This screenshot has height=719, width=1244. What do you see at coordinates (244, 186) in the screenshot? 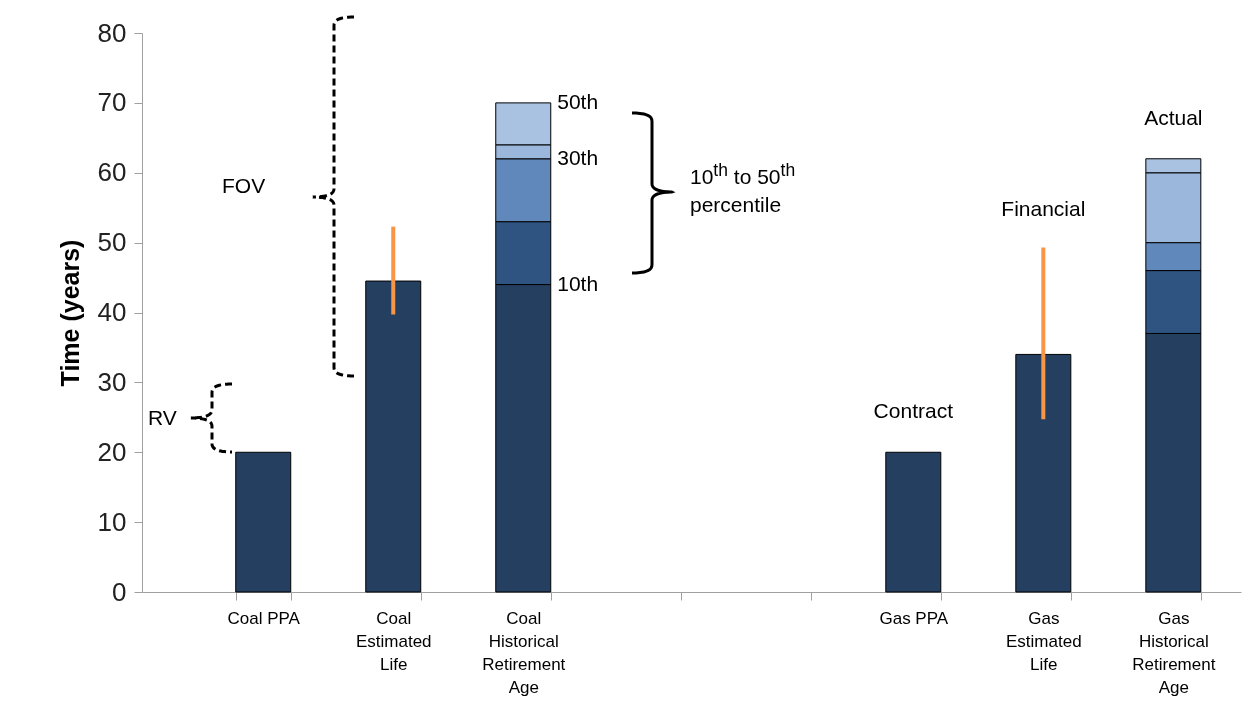
I see `annotation: FOV` at bounding box center [244, 186].